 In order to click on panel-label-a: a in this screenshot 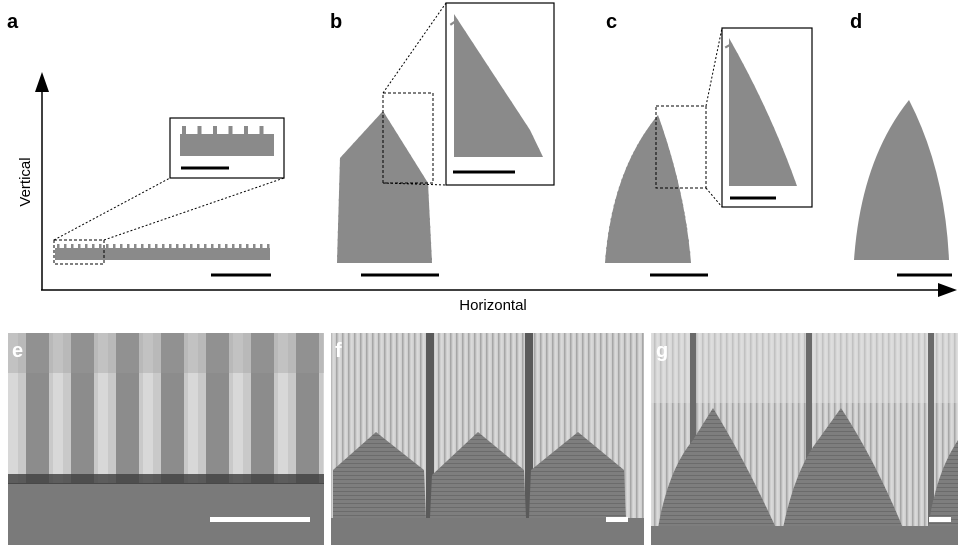, I will do `click(13, 22)`.